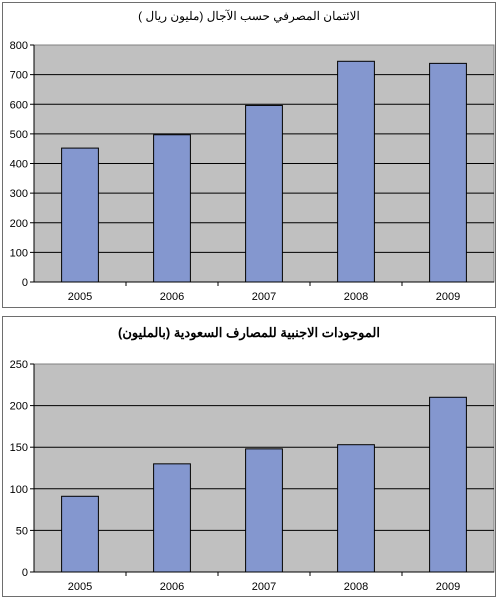 Image resolution: width=500 pixels, height=599 pixels. What do you see at coordinates (19, 46) in the screenshot?
I see `y-tick-label: 800` at bounding box center [19, 46].